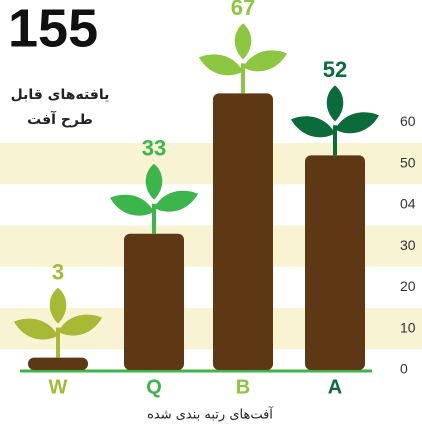  Describe the element at coordinates (335, 69) in the screenshot. I see `value-label: 52` at that location.